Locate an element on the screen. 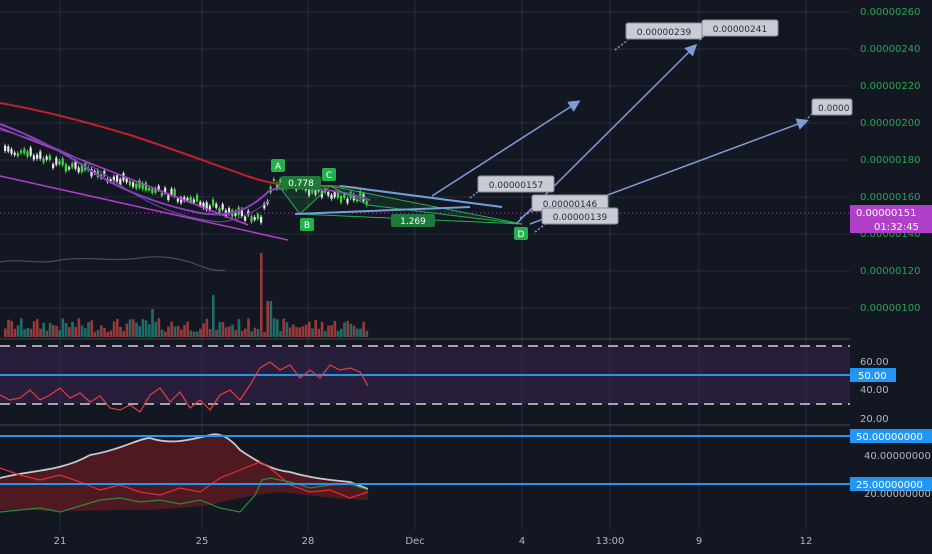  price-callout-text: 0.00000239 is located at coordinates (664, 33).